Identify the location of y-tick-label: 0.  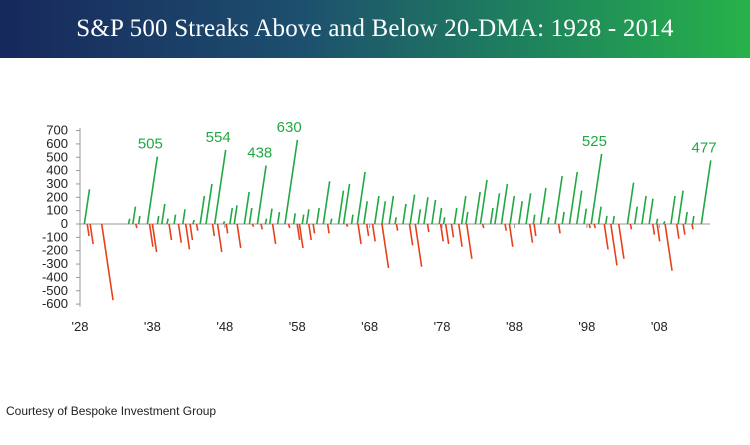
(64, 223).